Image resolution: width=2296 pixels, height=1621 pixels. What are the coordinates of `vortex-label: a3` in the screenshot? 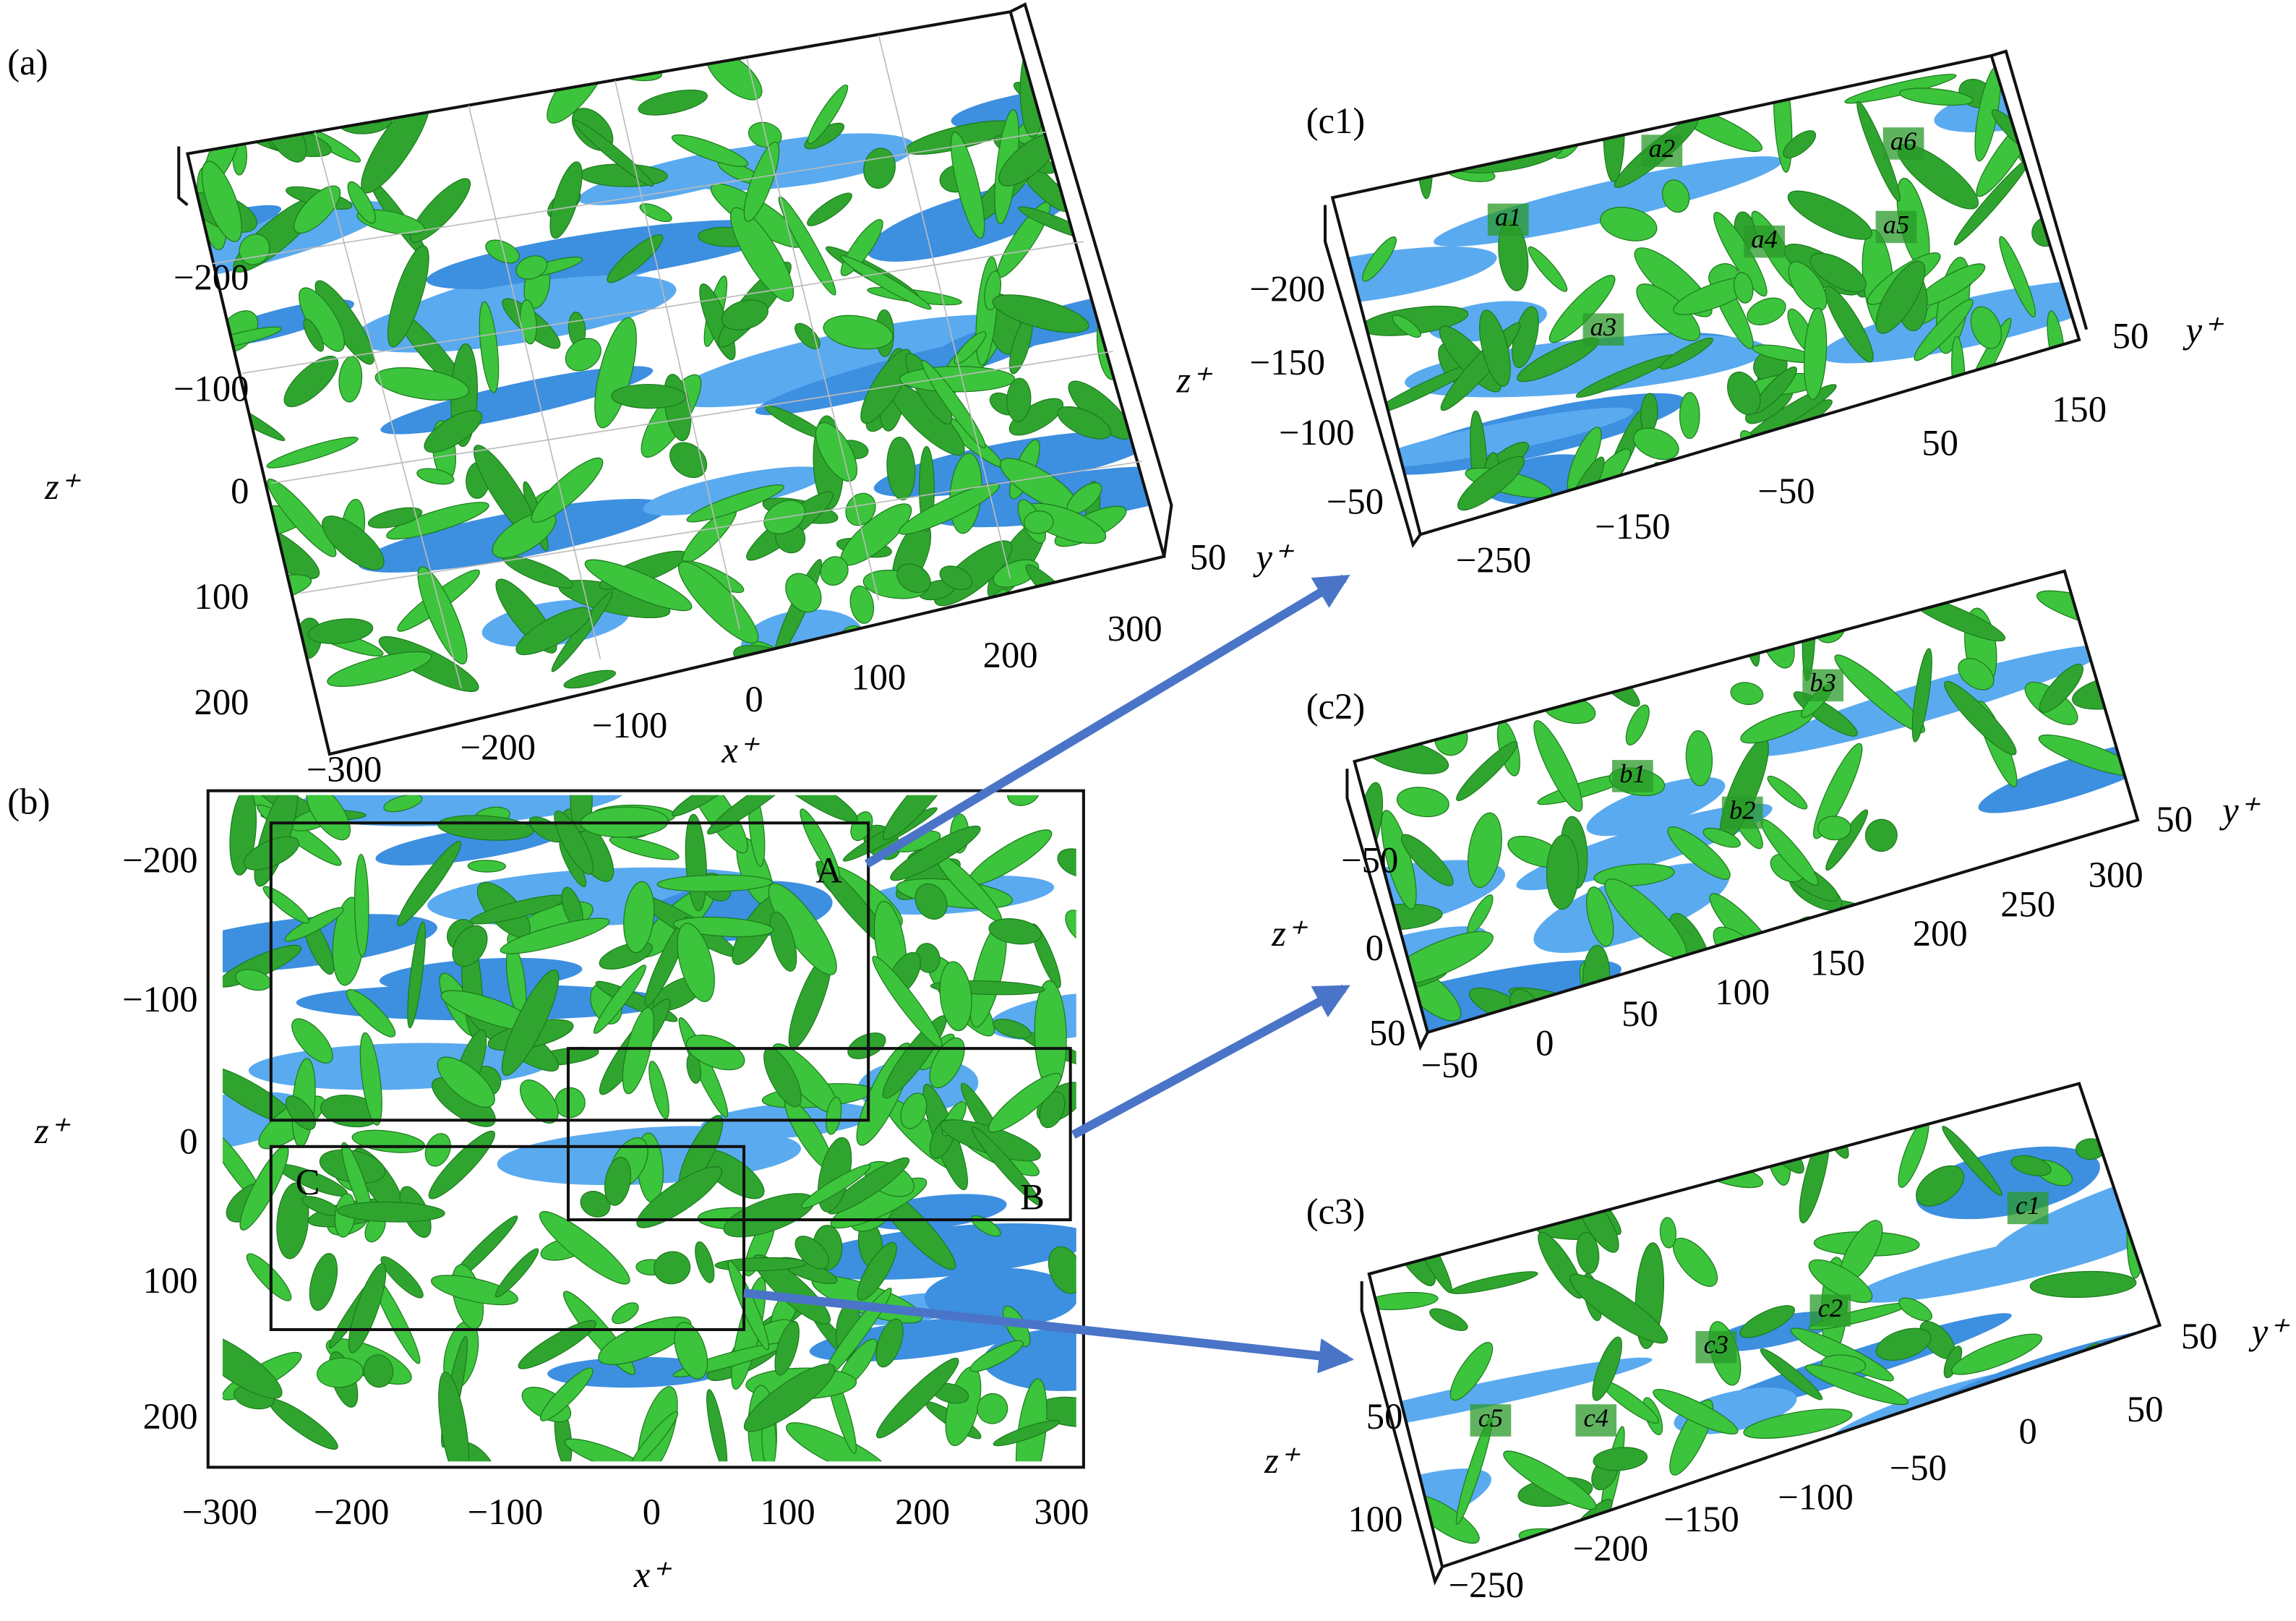 It's located at (1603, 326).